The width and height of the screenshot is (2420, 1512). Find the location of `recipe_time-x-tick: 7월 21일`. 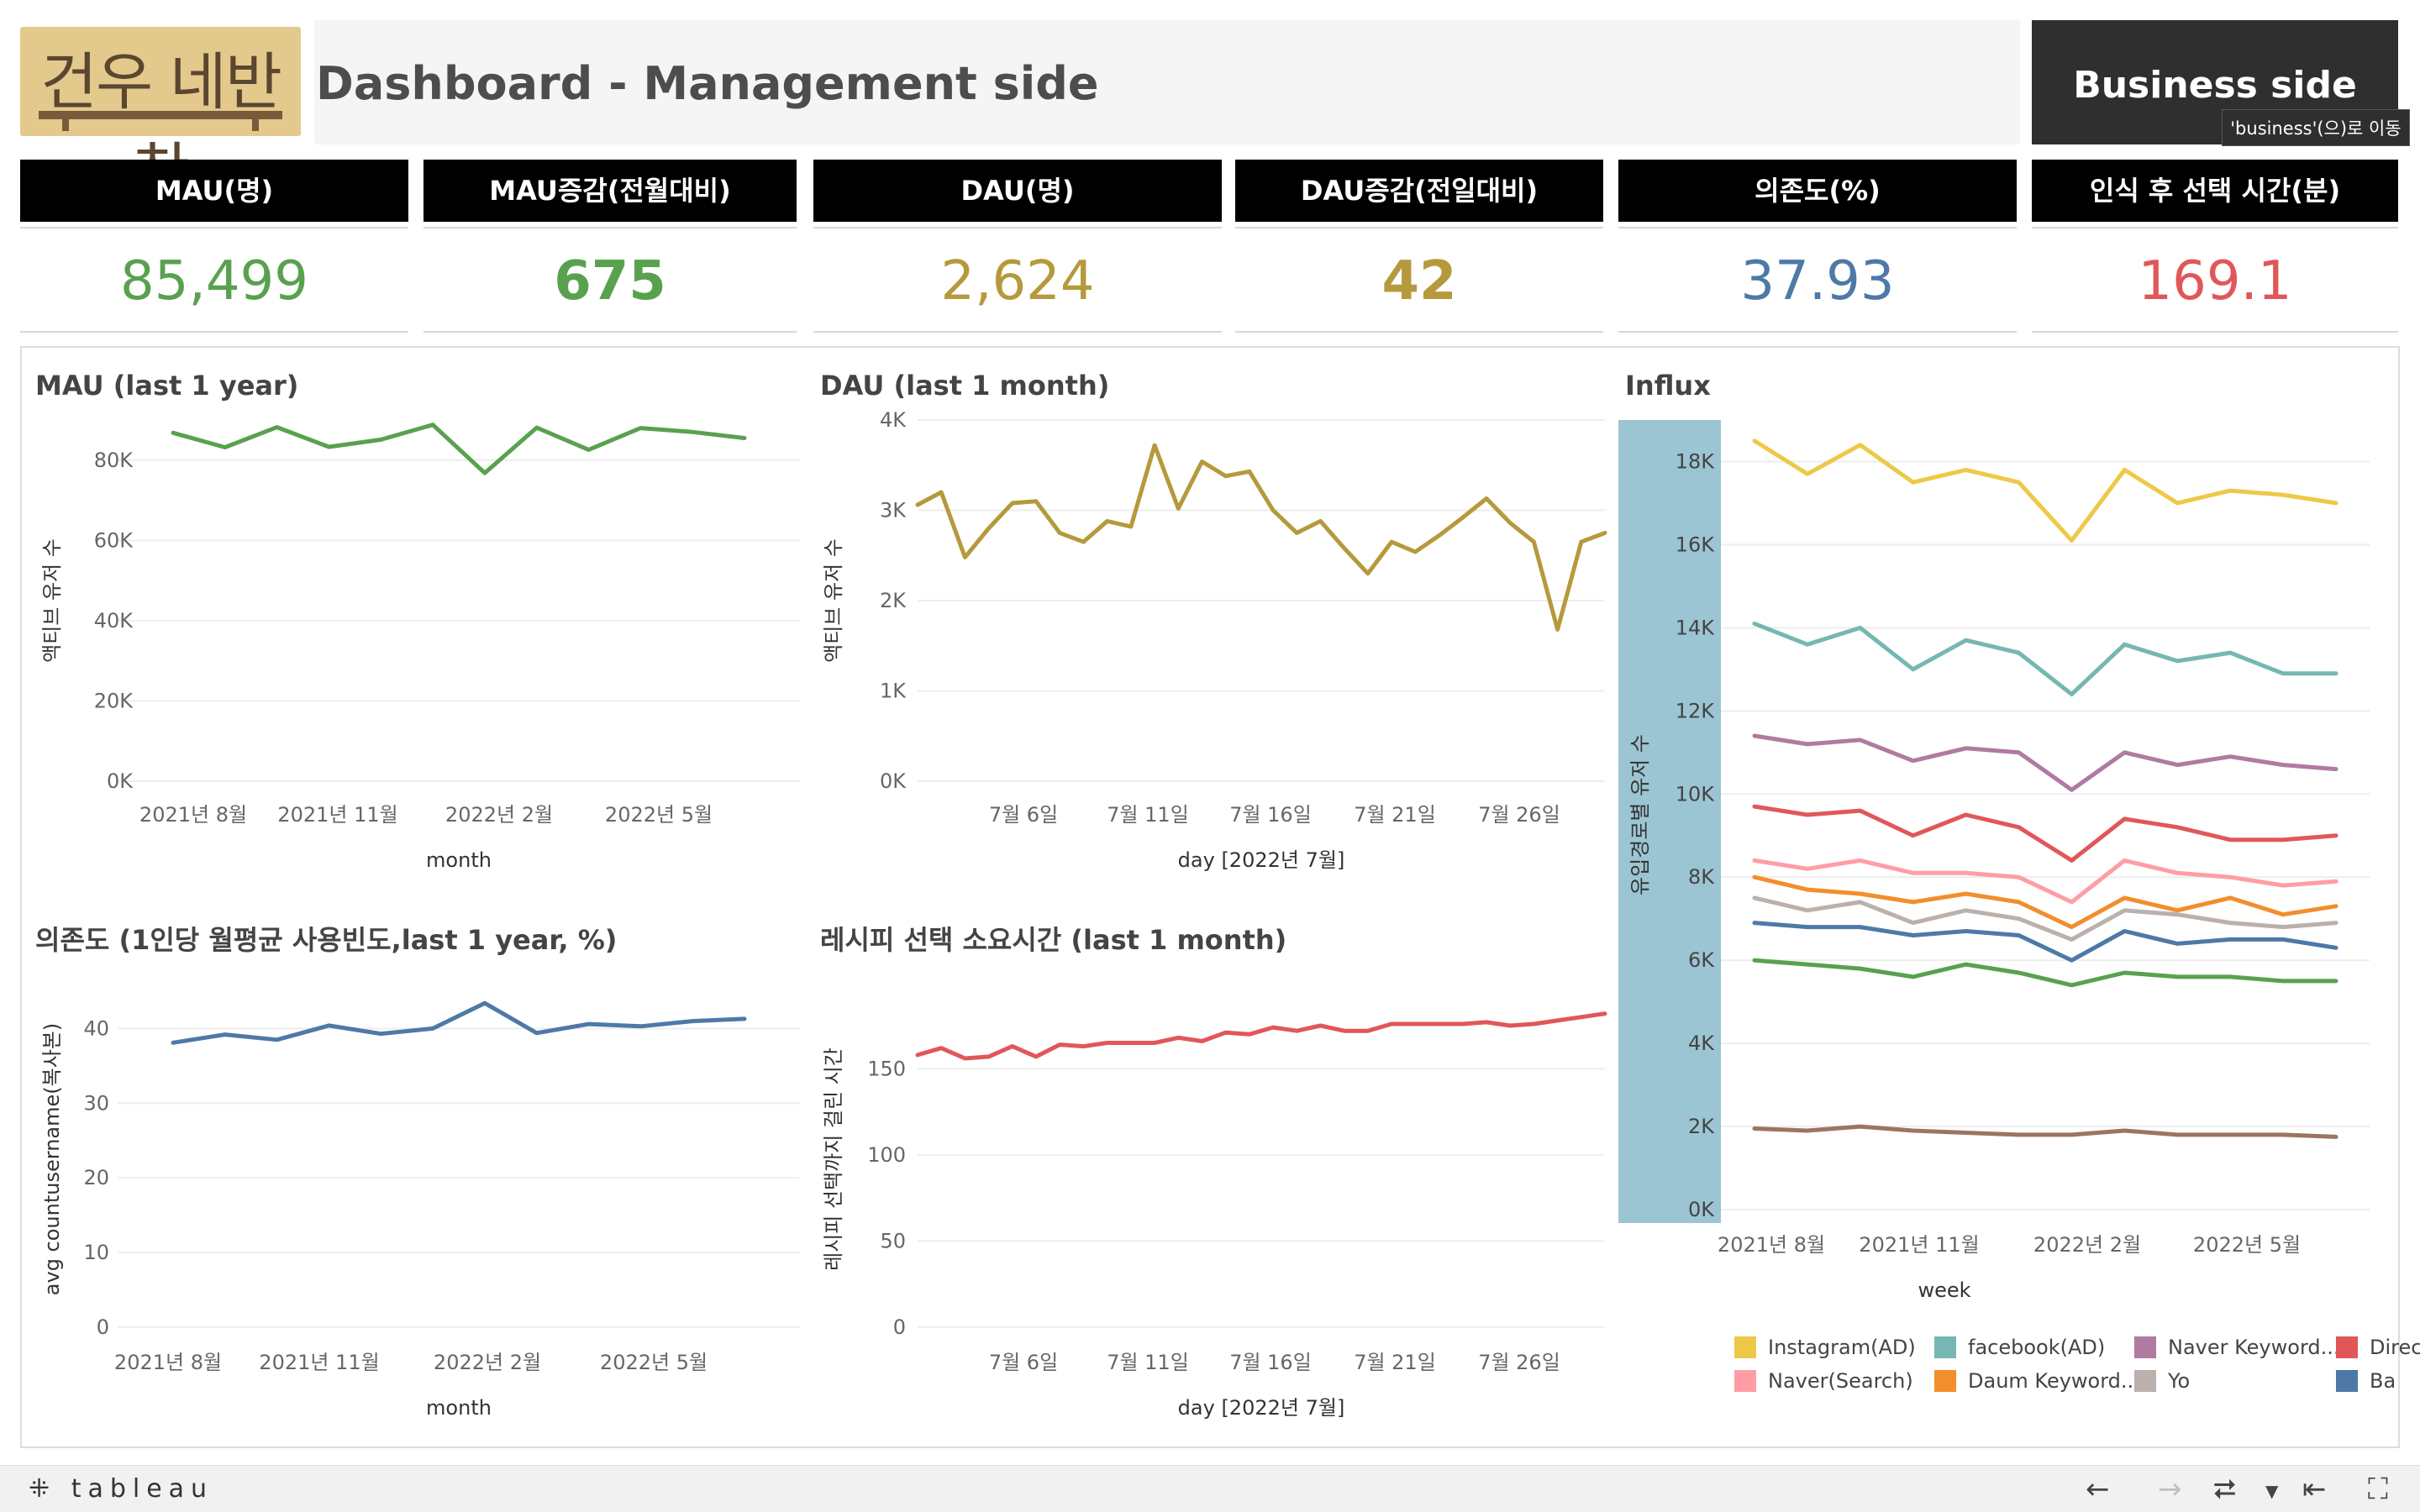

recipe_time-x-tick: 7월 21일 is located at coordinates (1395, 1362).